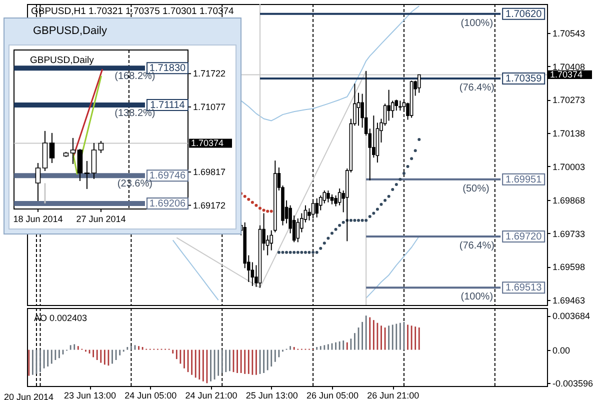 The height and width of the screenshot is (400, 596). What do you see at coordinates (524, 78) in the screenshot?
I see `data-label: 1.70359` at bounding box center [524, 78].